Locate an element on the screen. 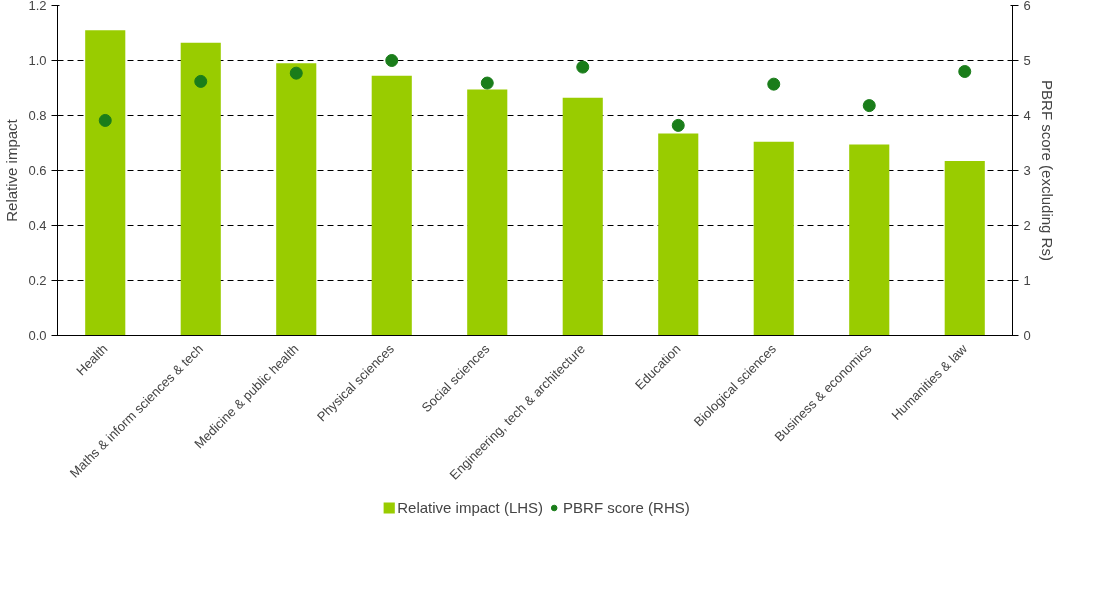 This screenshot has width=1100, height=612. y2-tick-label: 5 is located at coordinates (1027, 60).